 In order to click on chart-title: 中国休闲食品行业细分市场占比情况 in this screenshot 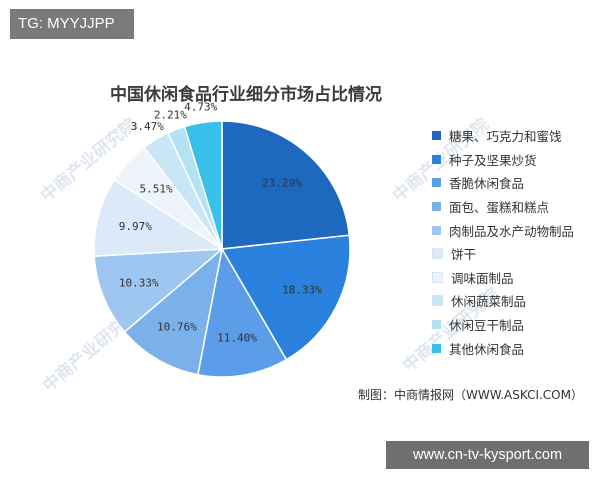, I will do `click(246, 95)`.